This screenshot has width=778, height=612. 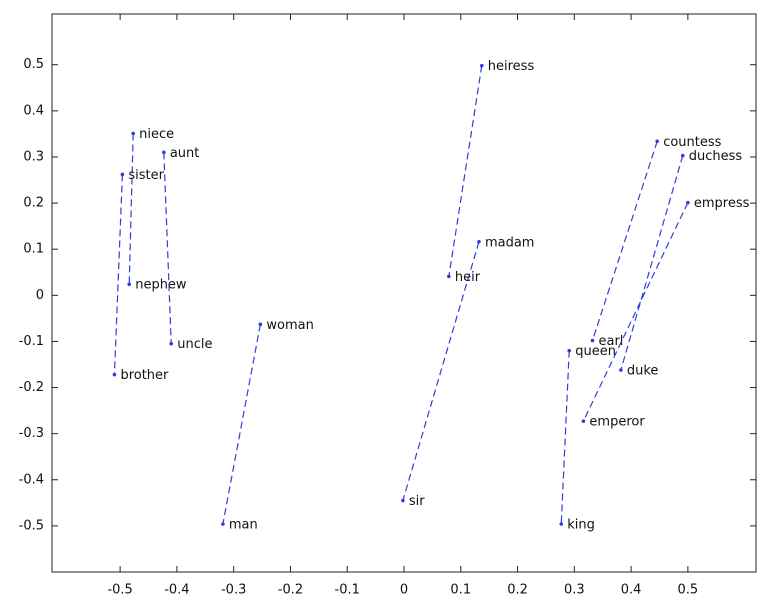 What do you see at coordinates (722, 203) in the screenshot?
I see `point-label: empress` at bounding box center [722, 203].